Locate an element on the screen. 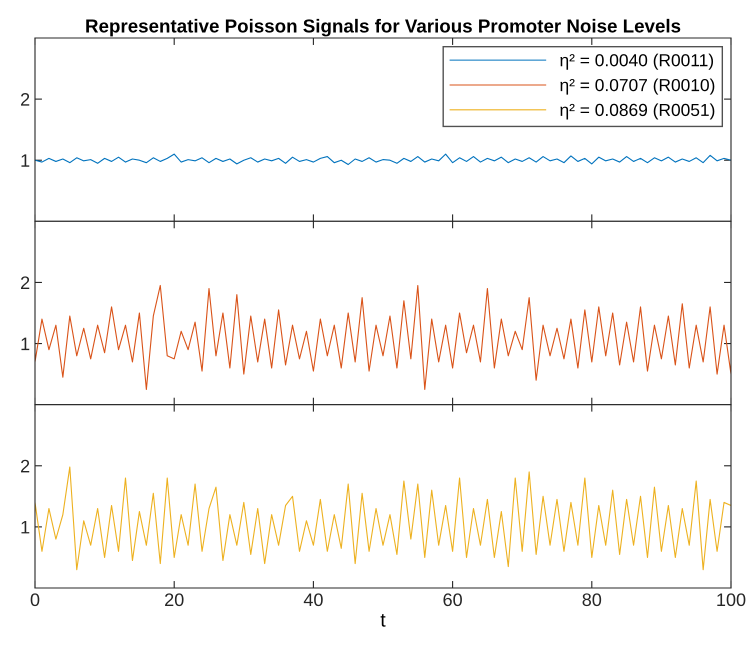  x-tick-label: 40 is located at coordinates (313, 599).